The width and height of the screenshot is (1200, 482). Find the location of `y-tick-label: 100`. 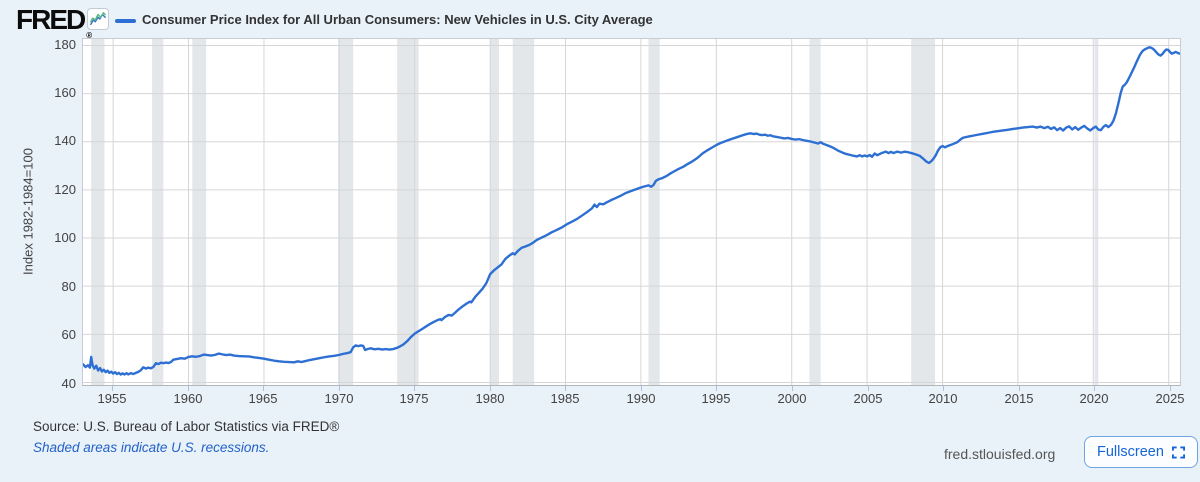

y-tick-label: 100 is located at coordinates (65, 237).